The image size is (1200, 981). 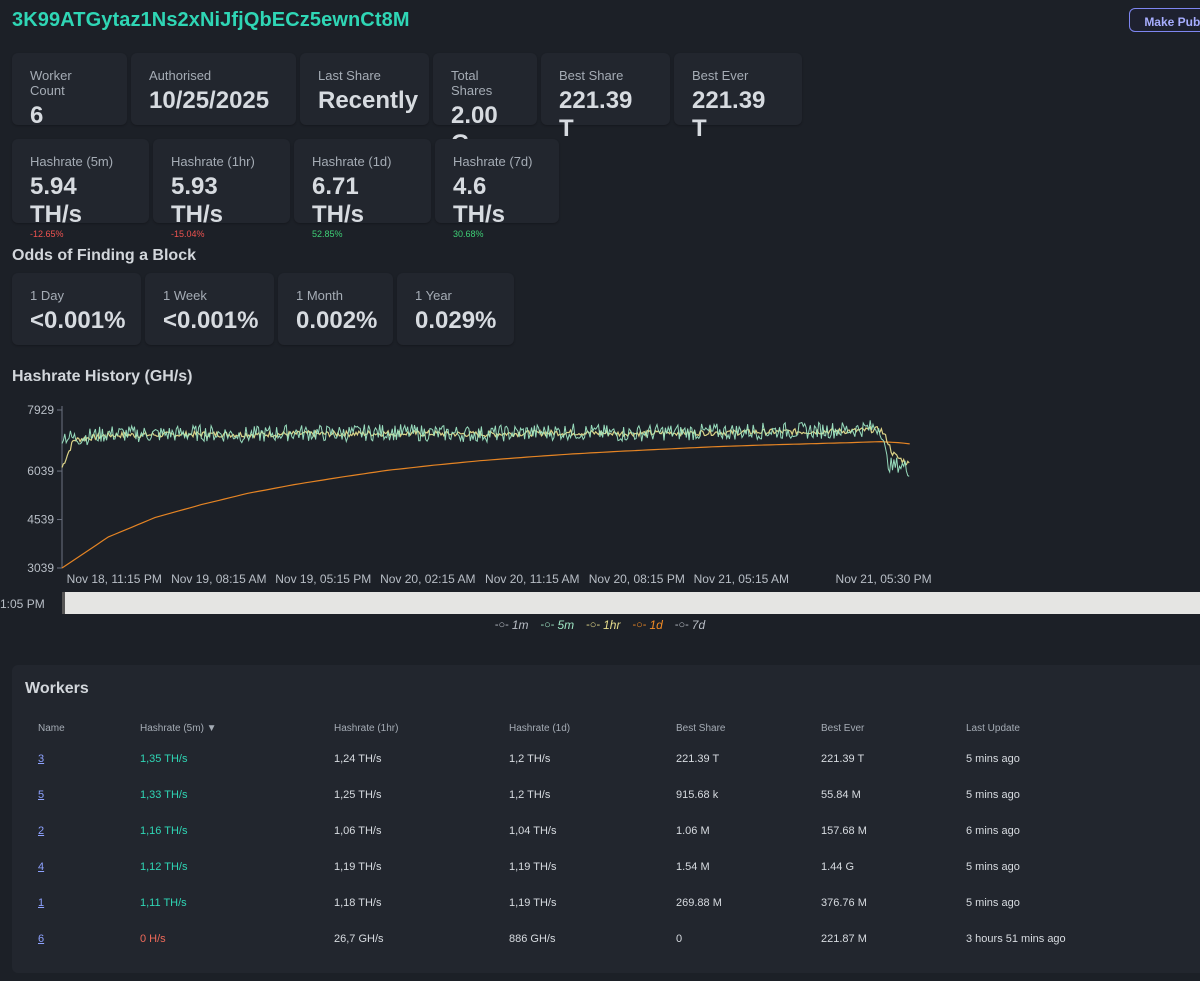 I want to click on odds-title: Odds of Finding a Block, so click(x=104, y=255).